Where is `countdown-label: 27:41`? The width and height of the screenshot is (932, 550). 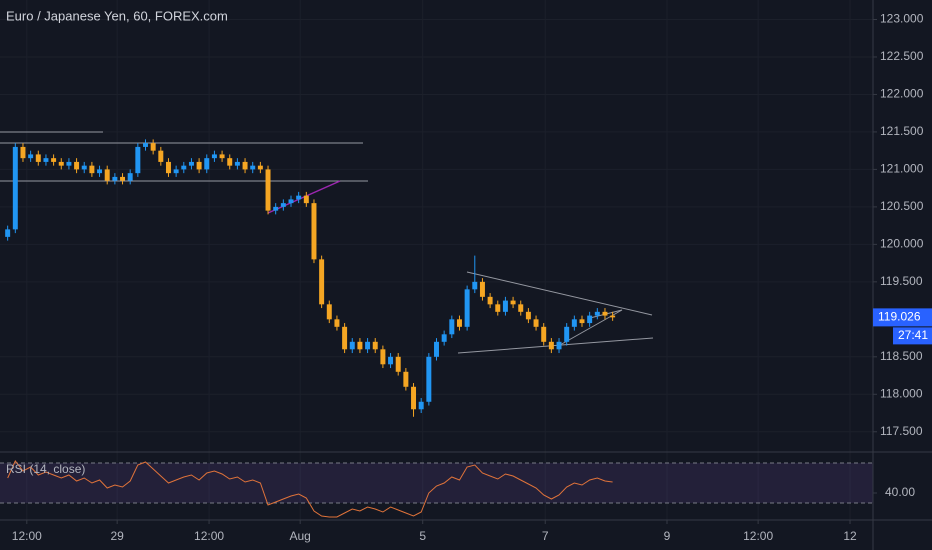 countdown-label: 27:41 is located at coordinates (913, 335).